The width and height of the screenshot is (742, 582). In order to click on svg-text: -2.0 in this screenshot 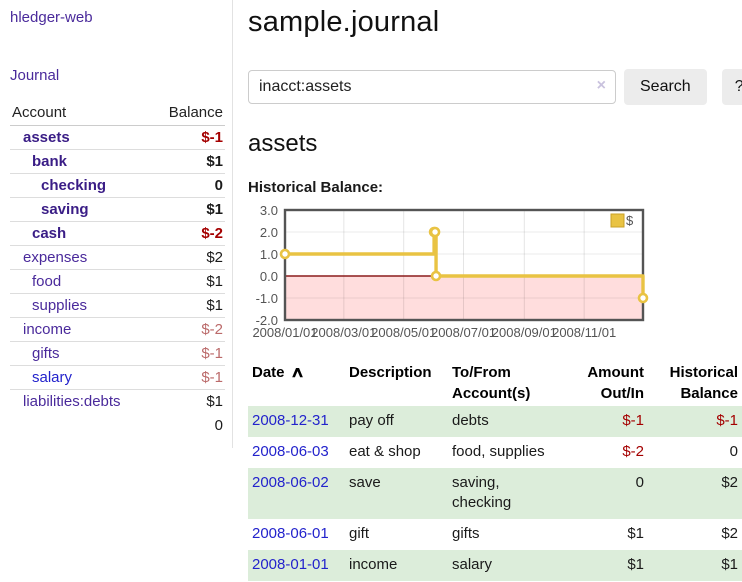, I will do `click(267, 320)`.